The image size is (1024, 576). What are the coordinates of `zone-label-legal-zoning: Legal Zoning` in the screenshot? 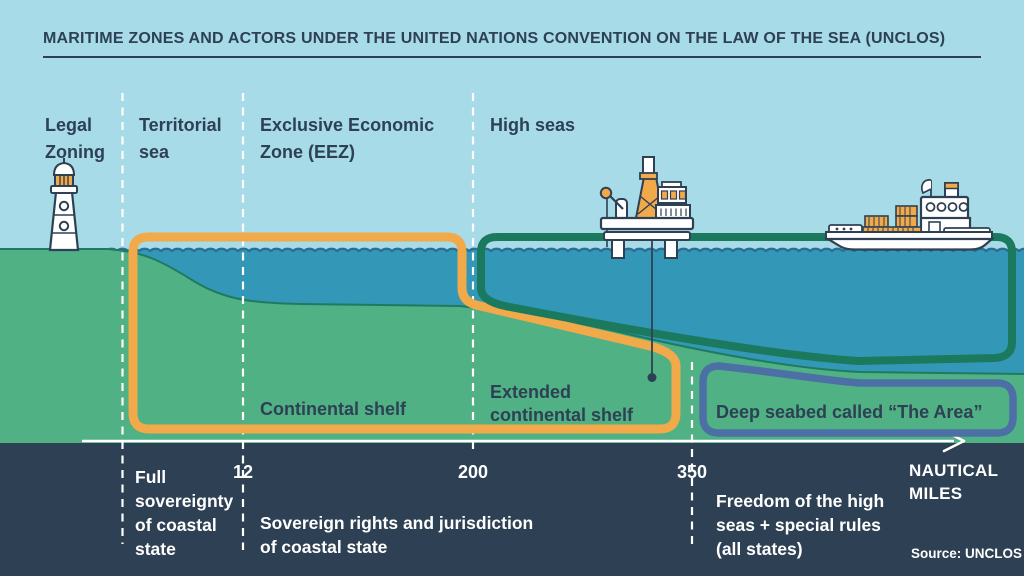 It's located at (75, 138).